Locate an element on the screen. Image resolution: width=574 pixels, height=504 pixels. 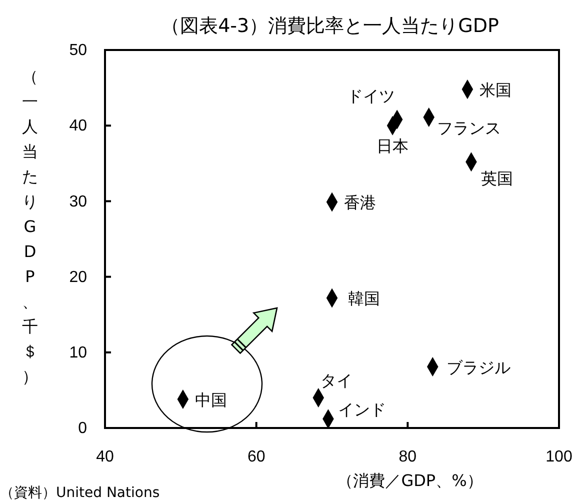
annotation: フランス is located at coordinates (468, 128).